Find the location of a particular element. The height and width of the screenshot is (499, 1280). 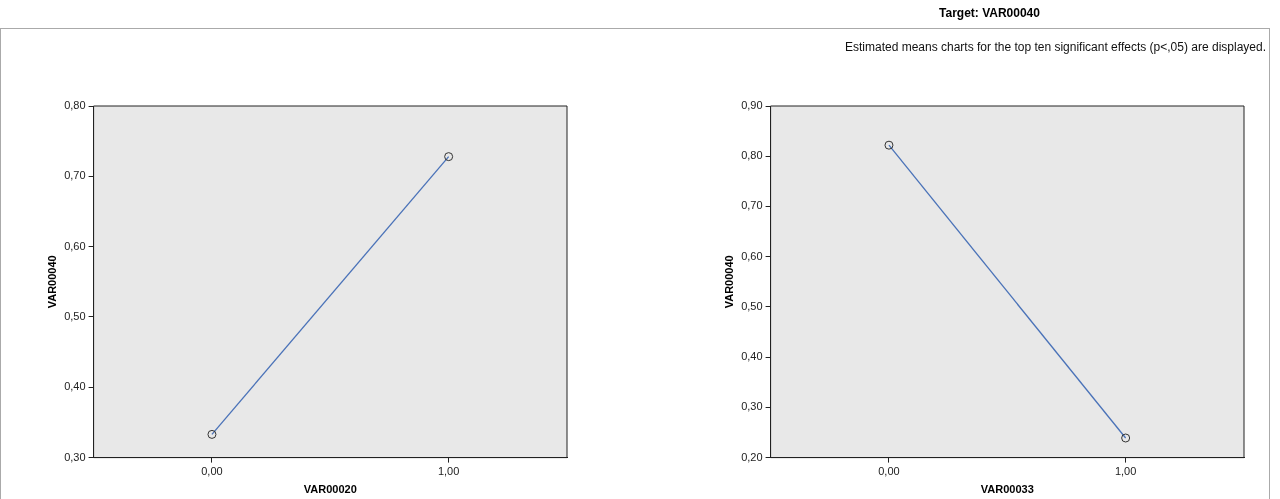

x-axis-title: VAR00033 is located at coordinates (1007, 489).